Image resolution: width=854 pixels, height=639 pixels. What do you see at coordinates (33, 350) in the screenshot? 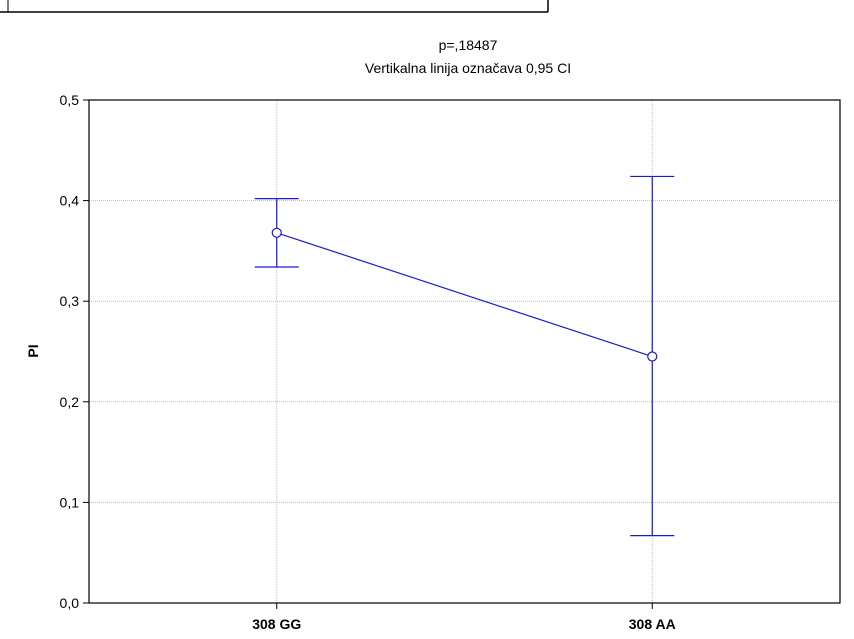
I see `y-axis-label: PI` at bounding box center [33, 350].